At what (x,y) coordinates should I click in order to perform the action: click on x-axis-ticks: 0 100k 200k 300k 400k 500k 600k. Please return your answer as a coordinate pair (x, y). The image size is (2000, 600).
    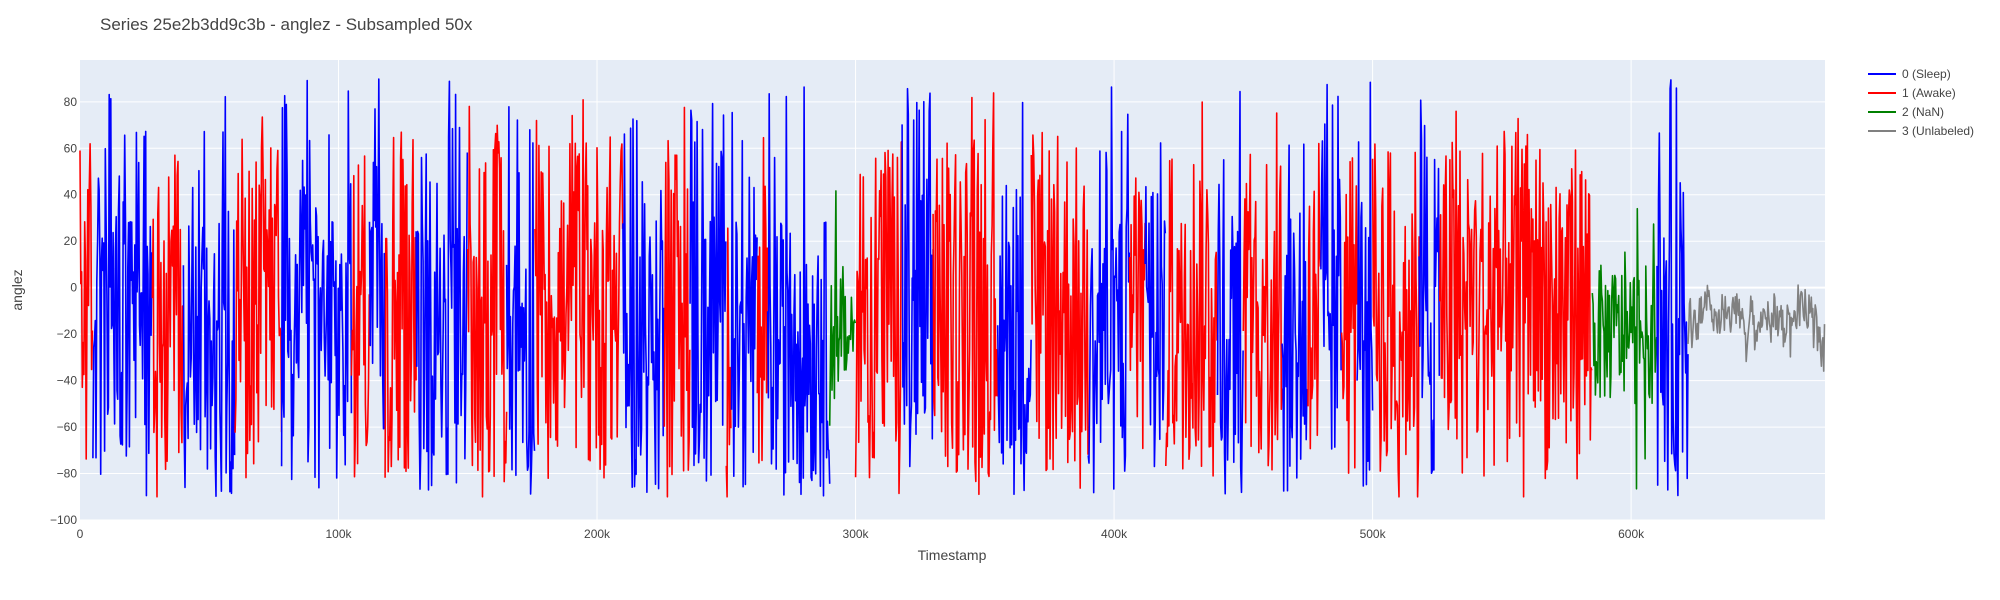
    Looking at the image, I should click on (861, 534).